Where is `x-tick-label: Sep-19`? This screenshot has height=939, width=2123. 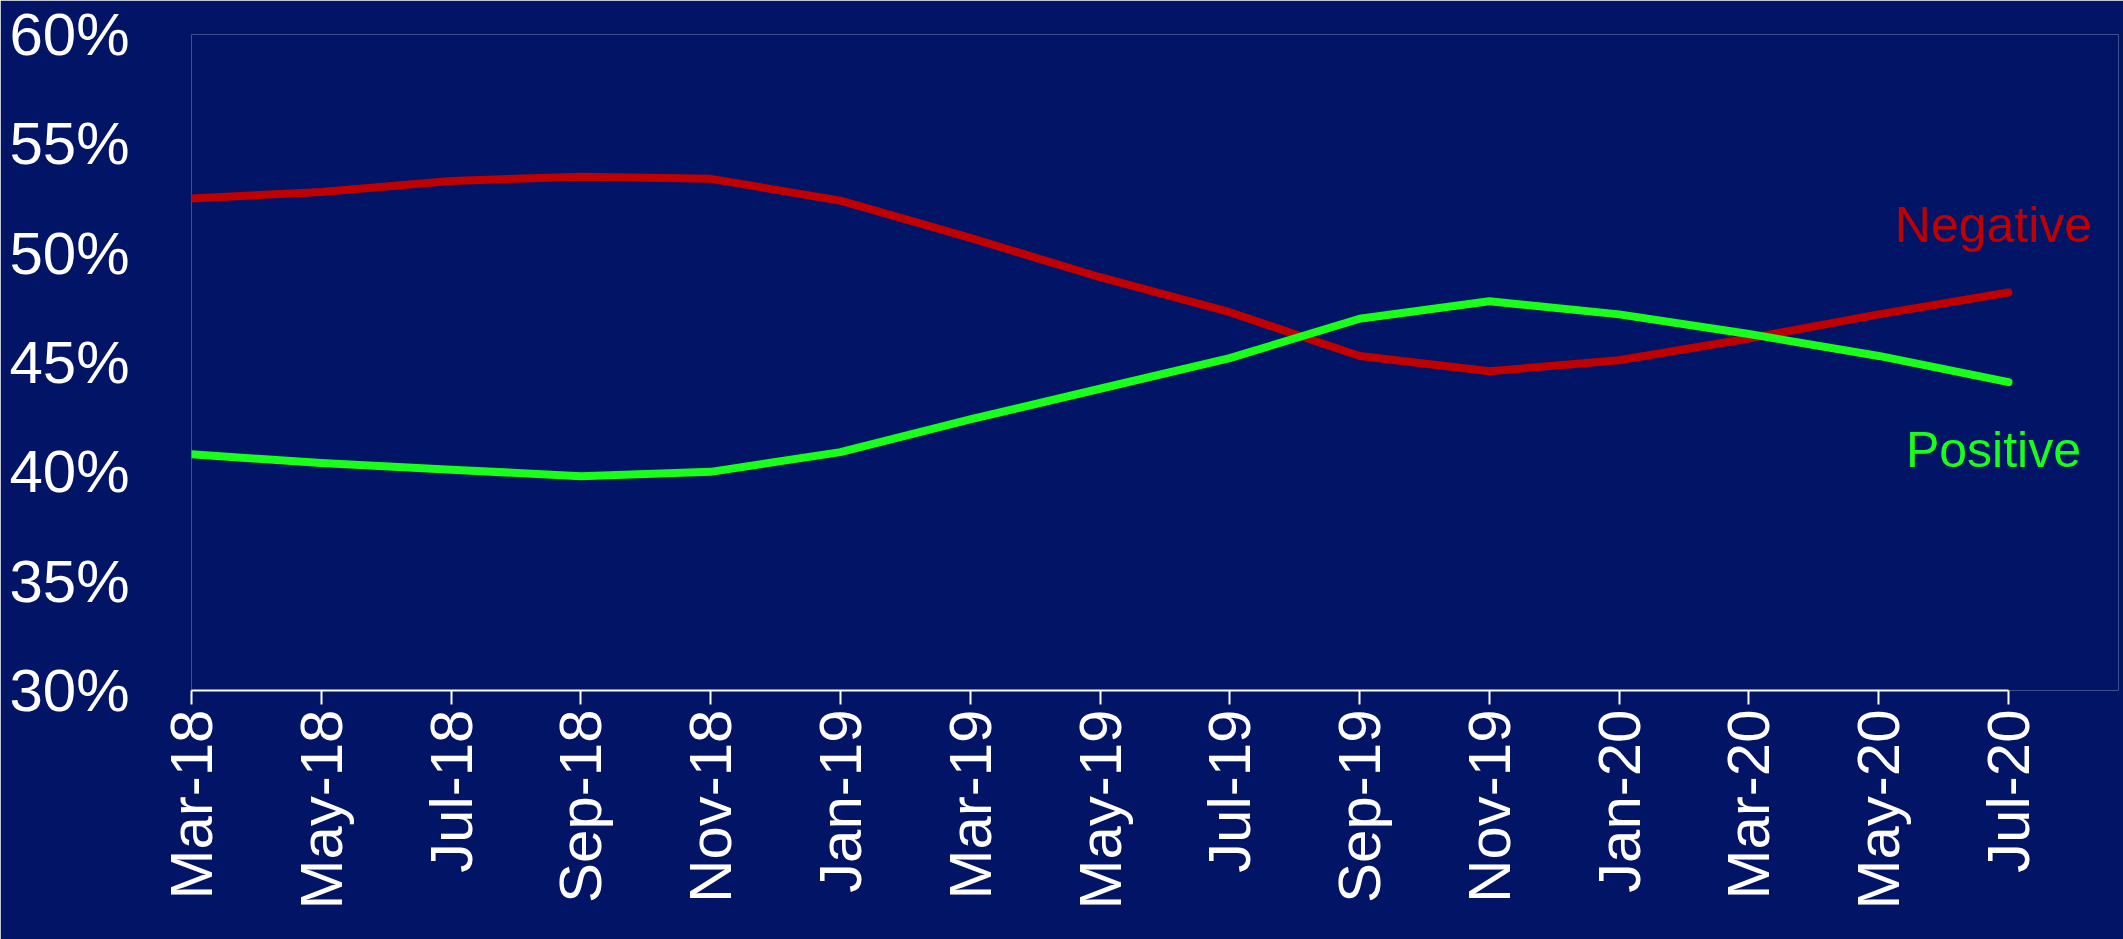 x-tick-label: Sep-19 is located at coordinates (1360, 806).